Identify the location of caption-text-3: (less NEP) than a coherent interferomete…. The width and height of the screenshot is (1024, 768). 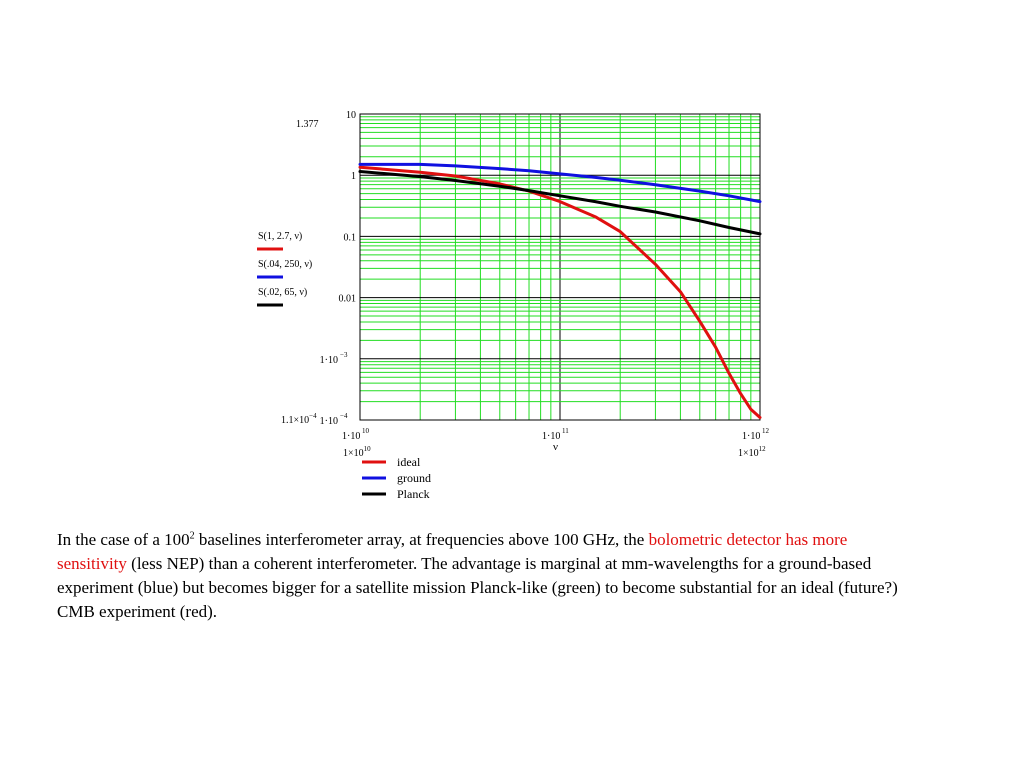
(477, 587).